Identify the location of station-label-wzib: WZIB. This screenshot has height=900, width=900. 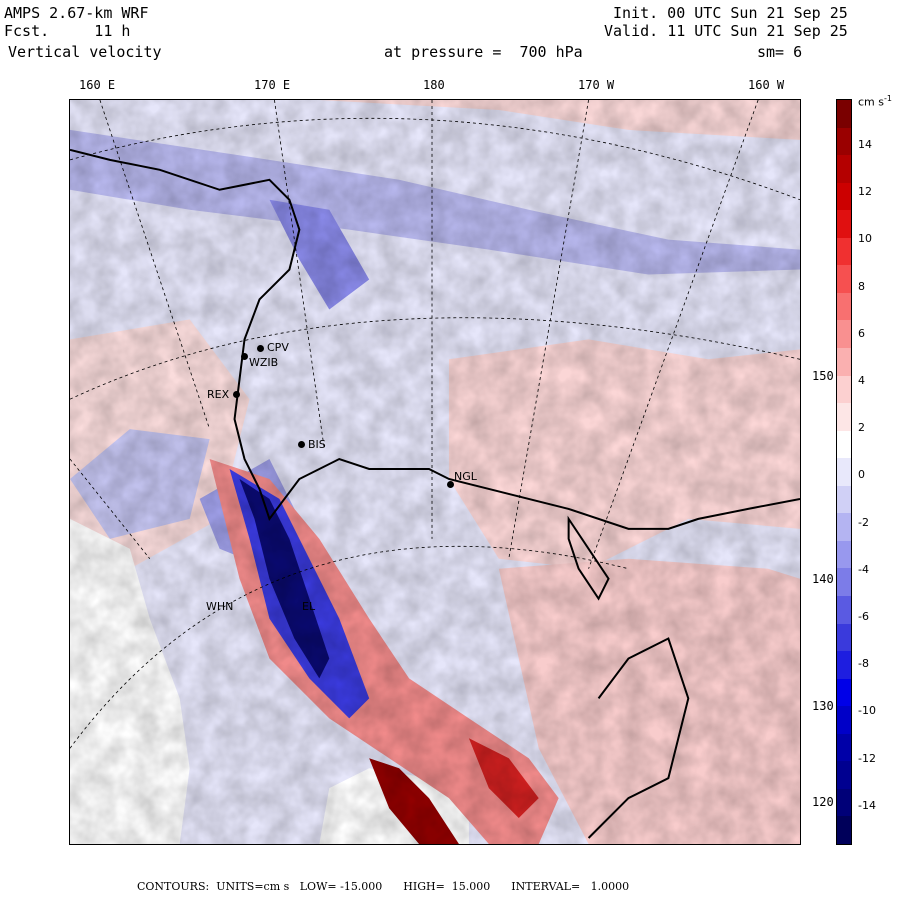
(264, 362).